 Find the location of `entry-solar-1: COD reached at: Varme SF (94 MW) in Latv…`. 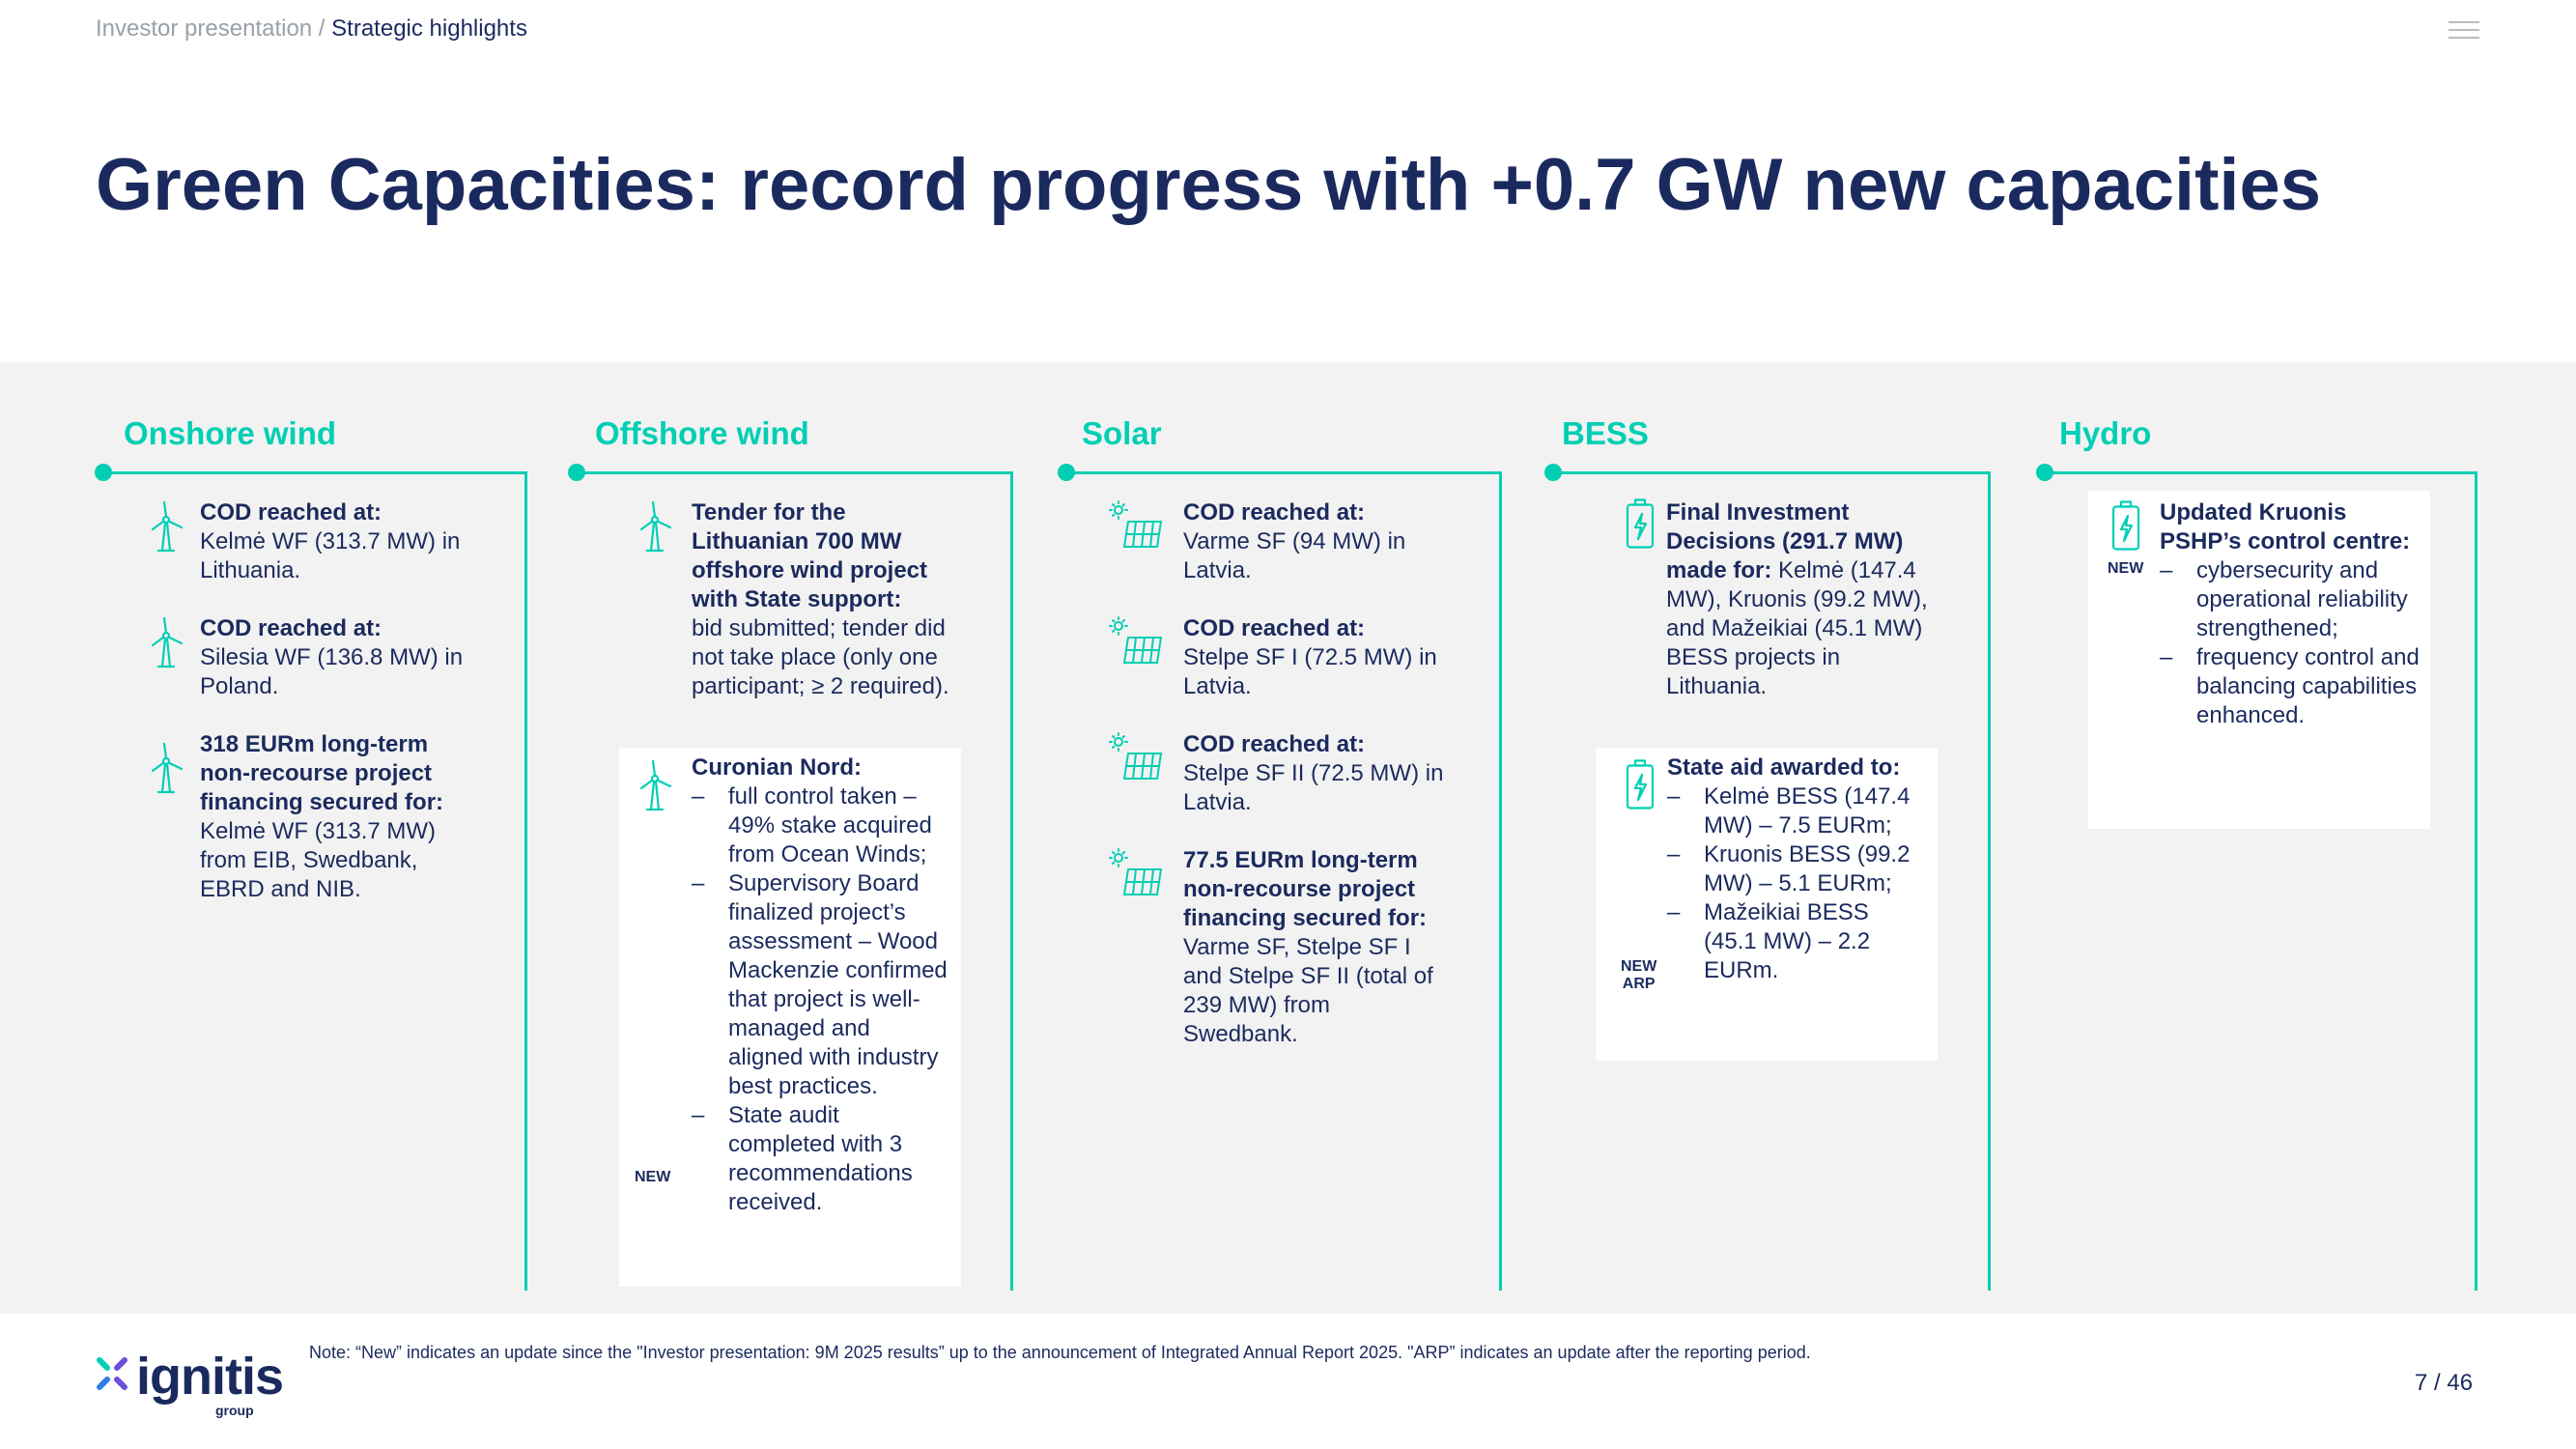

entry-solar-1: COD reached at: Varme SF (94 MW) in Latv… is located at coordinates (1313, 541).